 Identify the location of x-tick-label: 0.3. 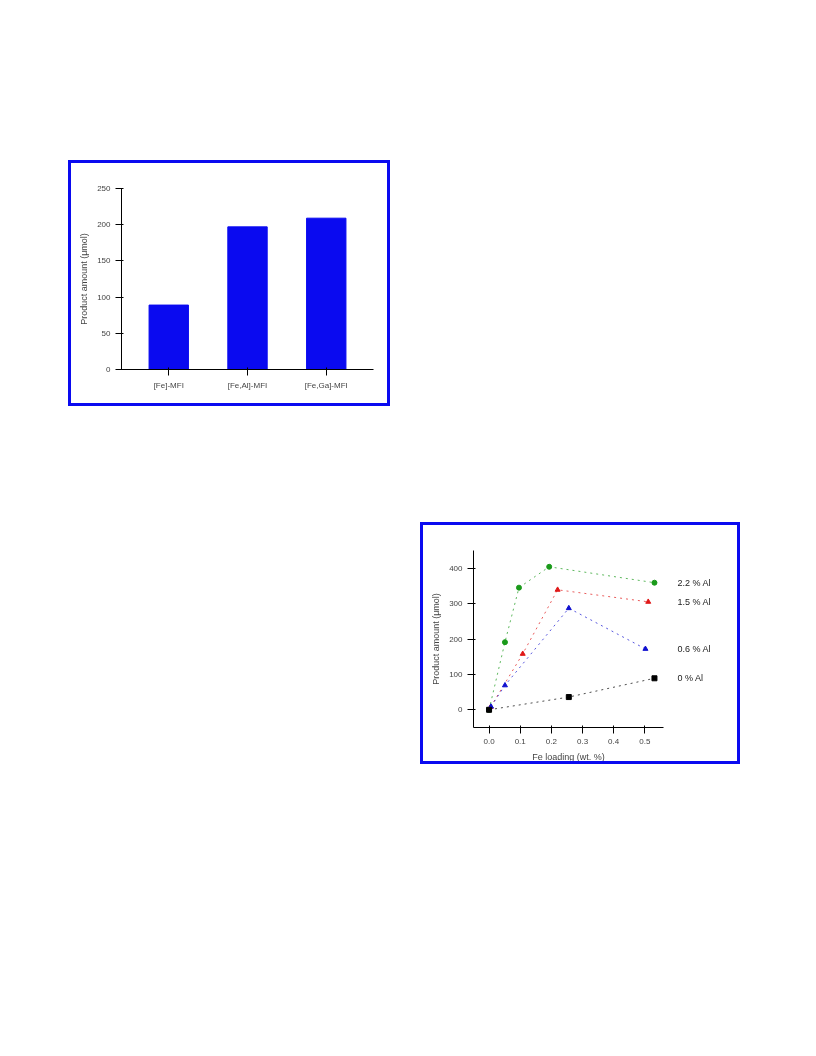
(582, 741).